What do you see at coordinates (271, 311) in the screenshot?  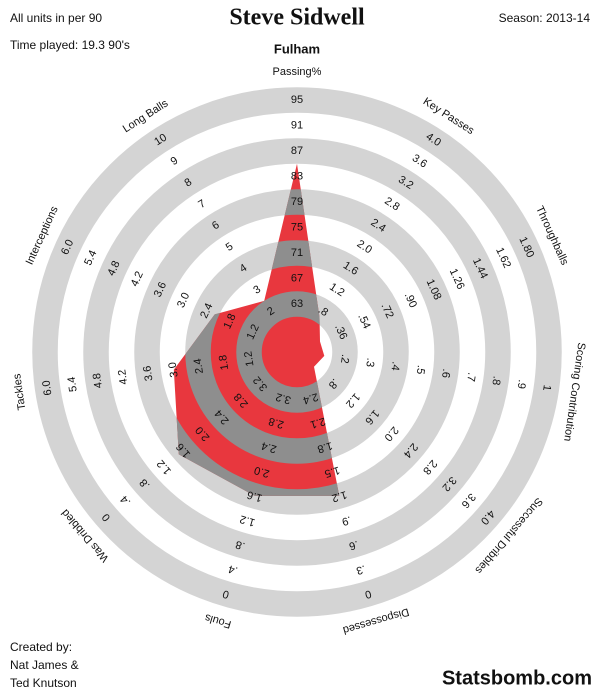 I see `tick-label: 2` at bounding box center [271, 311].